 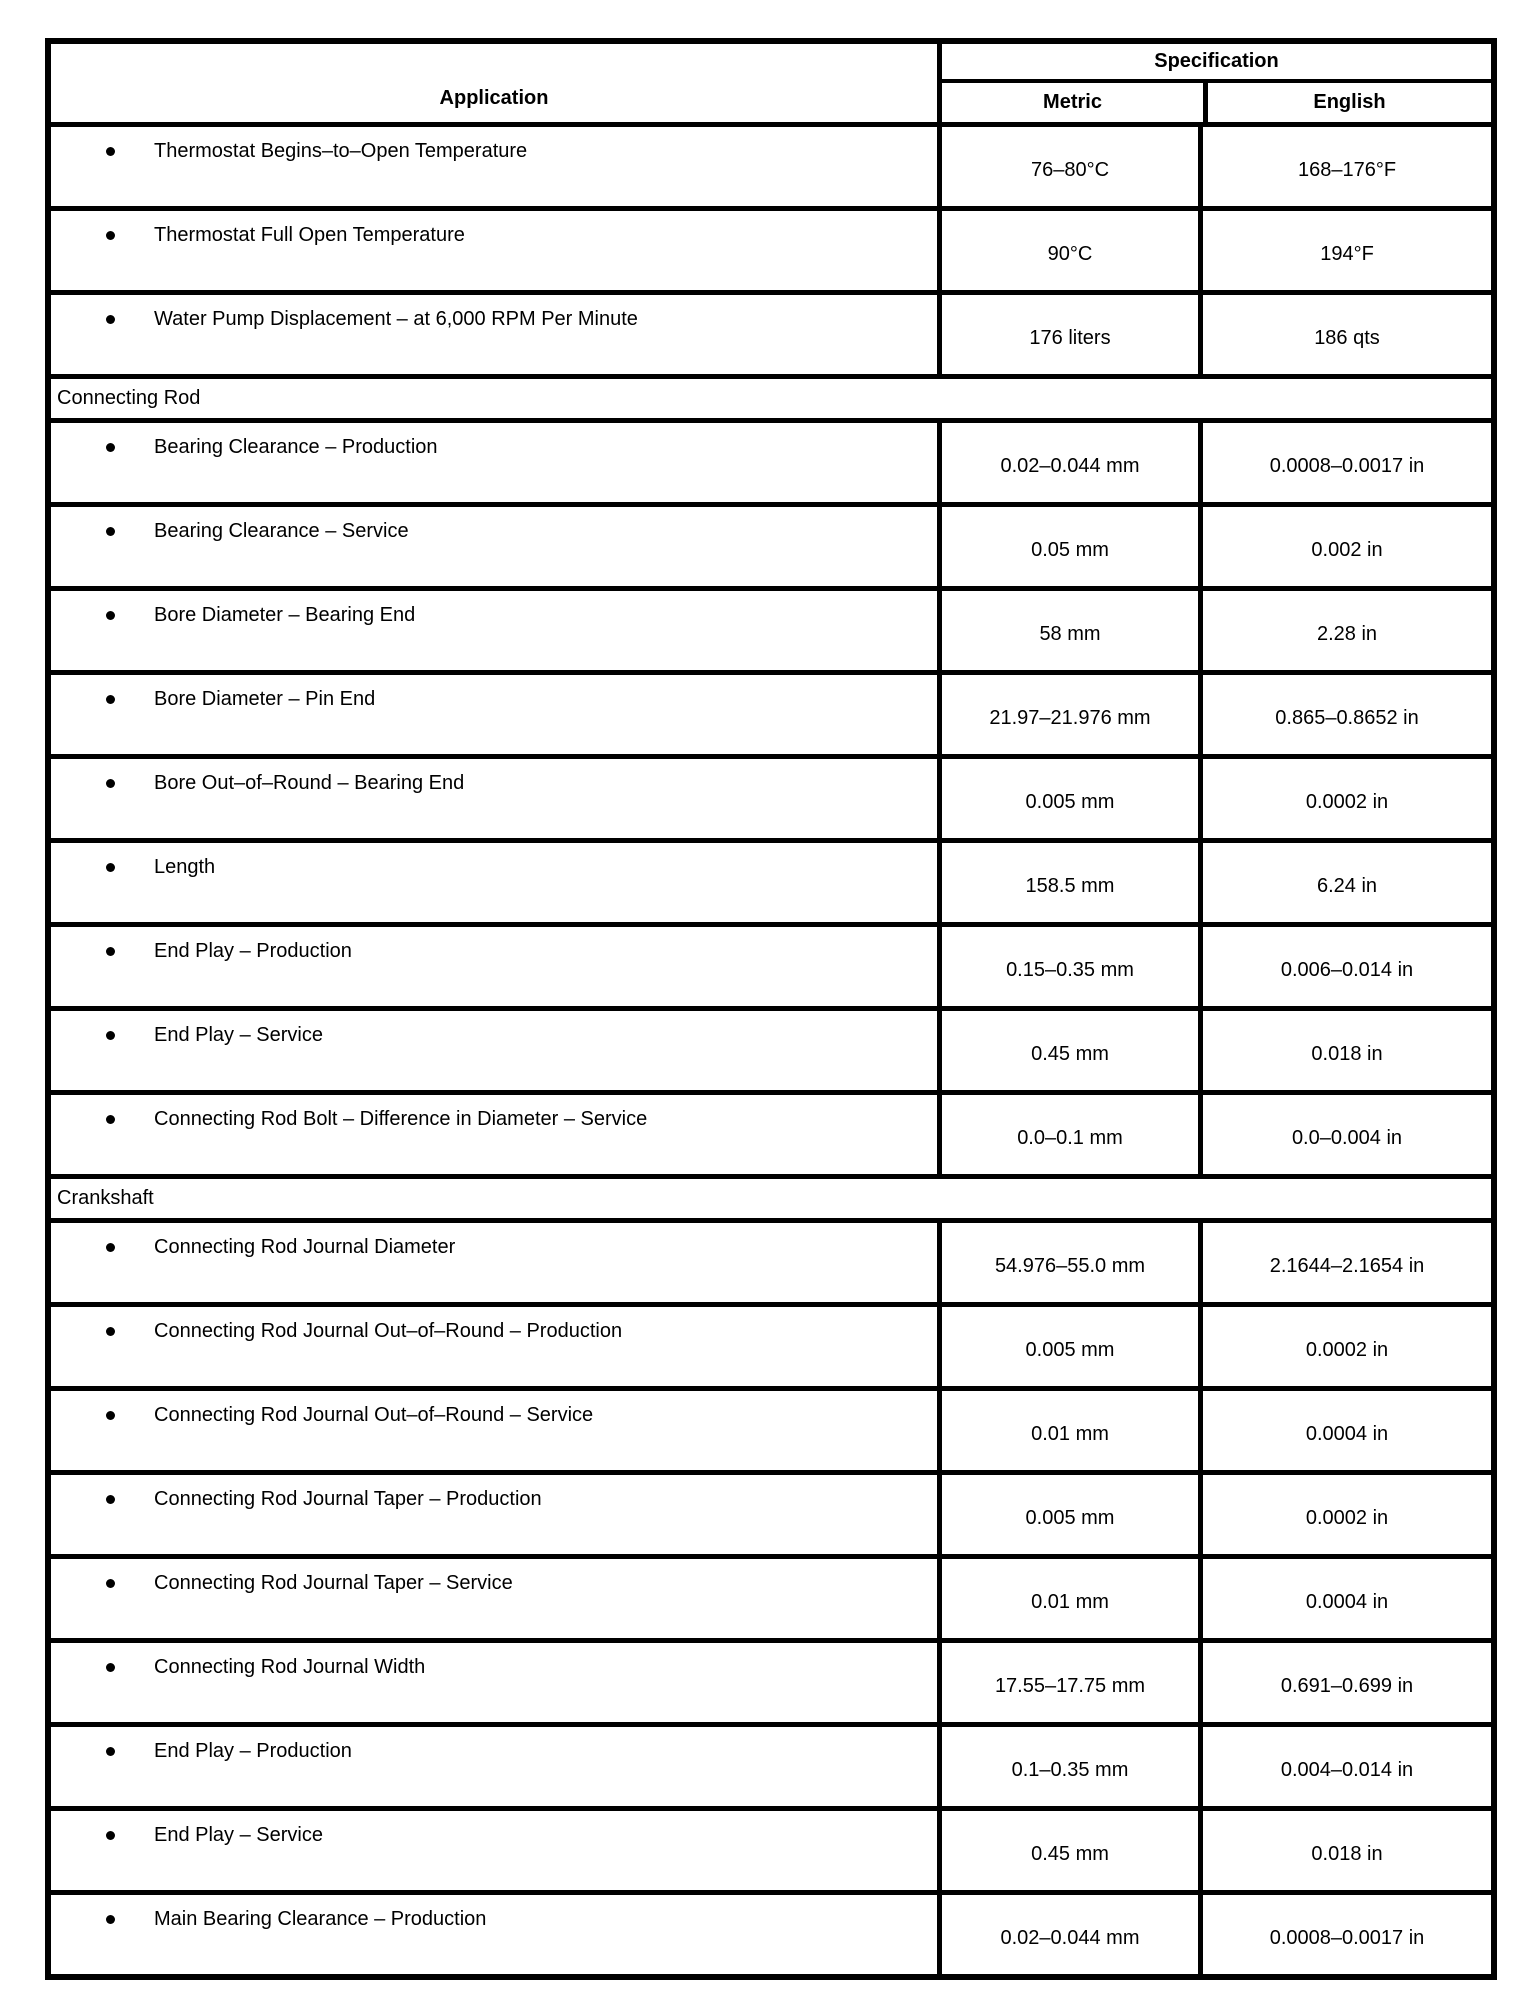 I want to click on application-cell: Bore Diameter – Pin End, so click(x=496, y=714).